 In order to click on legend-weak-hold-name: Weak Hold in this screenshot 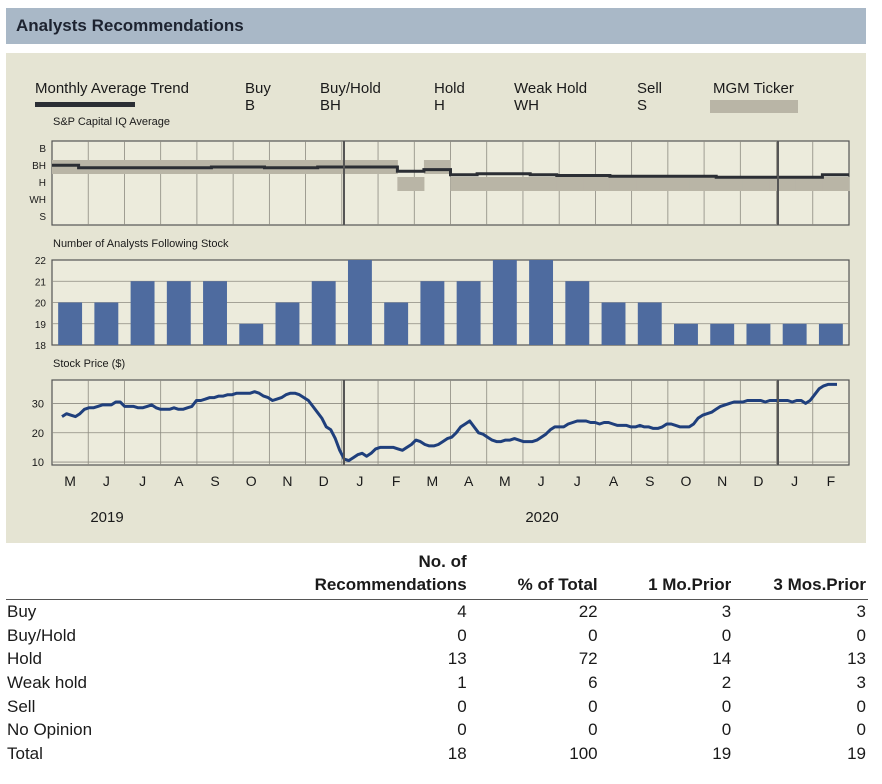, I will do `click(551, 88)`.